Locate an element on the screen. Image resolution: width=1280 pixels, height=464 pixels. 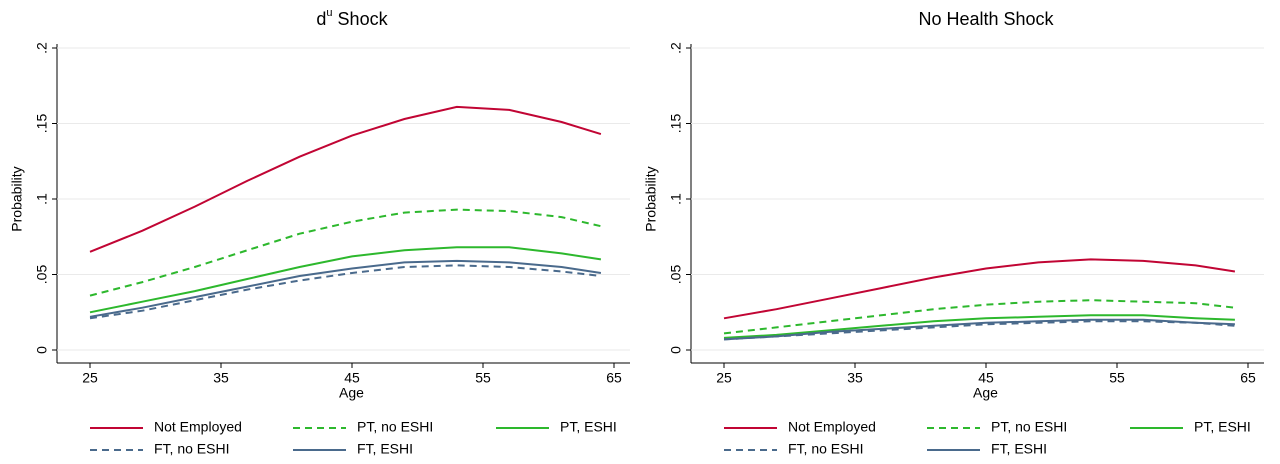
chart-title: du Shock is located at coordinates (352, 18).